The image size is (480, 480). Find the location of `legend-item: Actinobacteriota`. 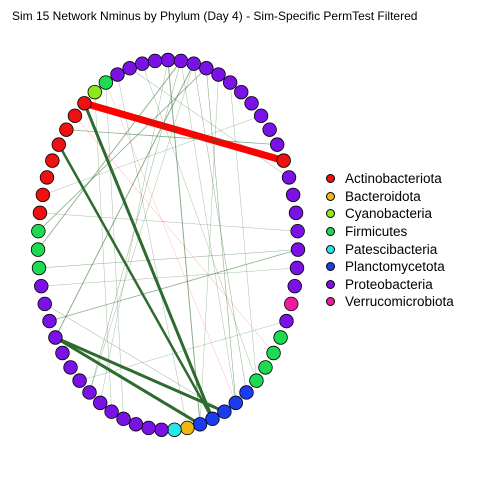

legend-item: Actinobacteriota is located at coordinates (390, 179).